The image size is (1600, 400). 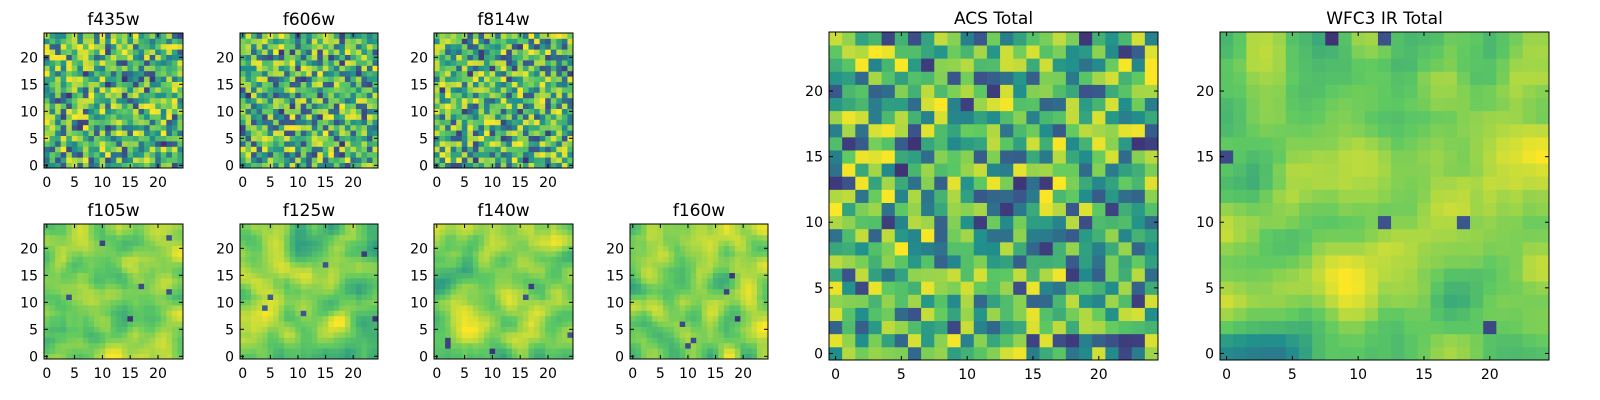 I want to click on axes-frame, so click(x=113, y=291).